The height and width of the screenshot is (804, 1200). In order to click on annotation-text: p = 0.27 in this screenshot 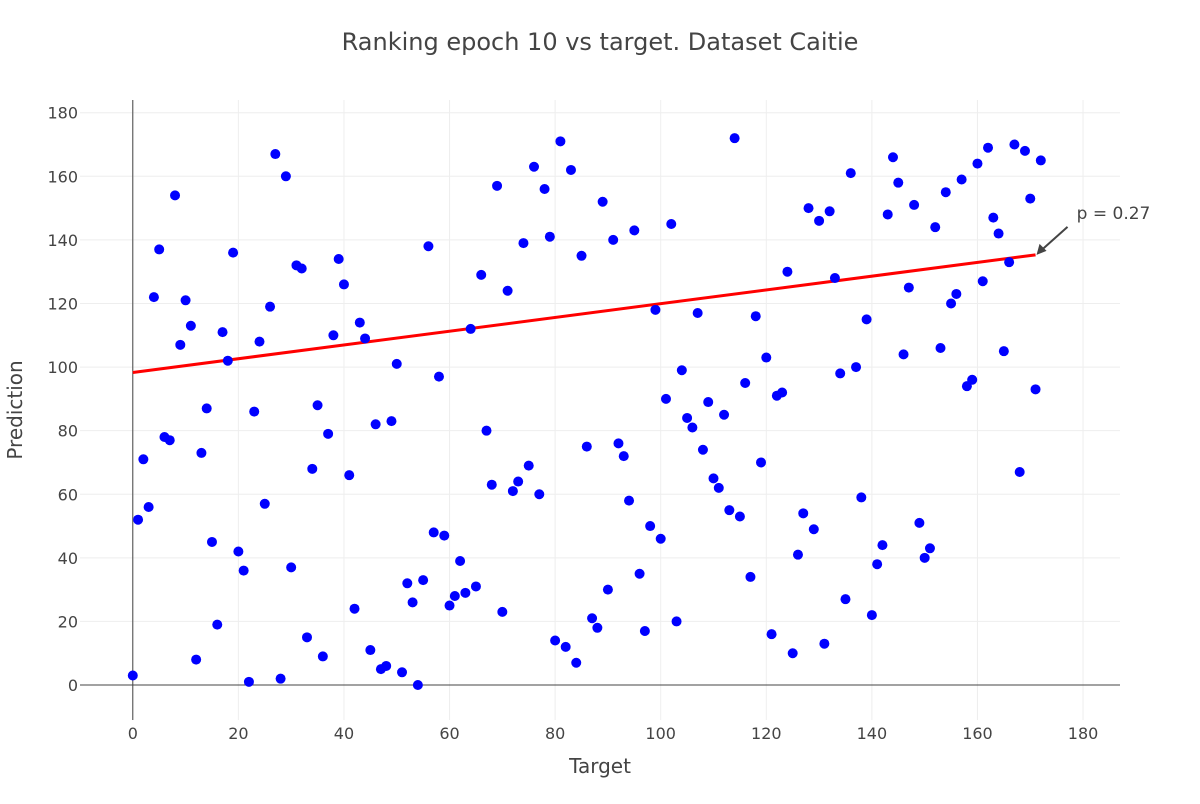, I will do `click(1114, 214)`.